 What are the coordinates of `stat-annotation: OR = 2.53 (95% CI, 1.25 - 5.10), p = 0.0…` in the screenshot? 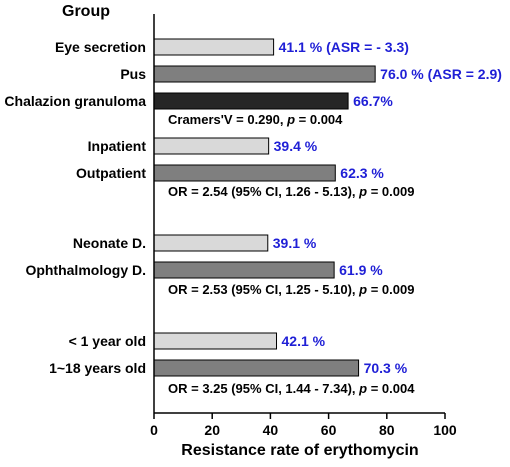 It's located at (291, 289).